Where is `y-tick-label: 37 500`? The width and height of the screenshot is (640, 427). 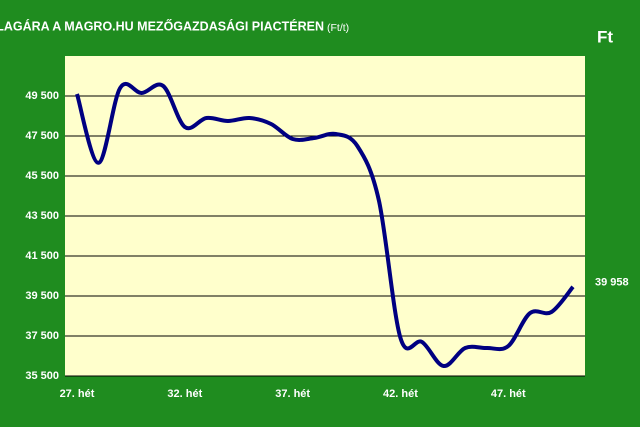
y-tick-label: 37 500 is located at coordinates (42, 336).